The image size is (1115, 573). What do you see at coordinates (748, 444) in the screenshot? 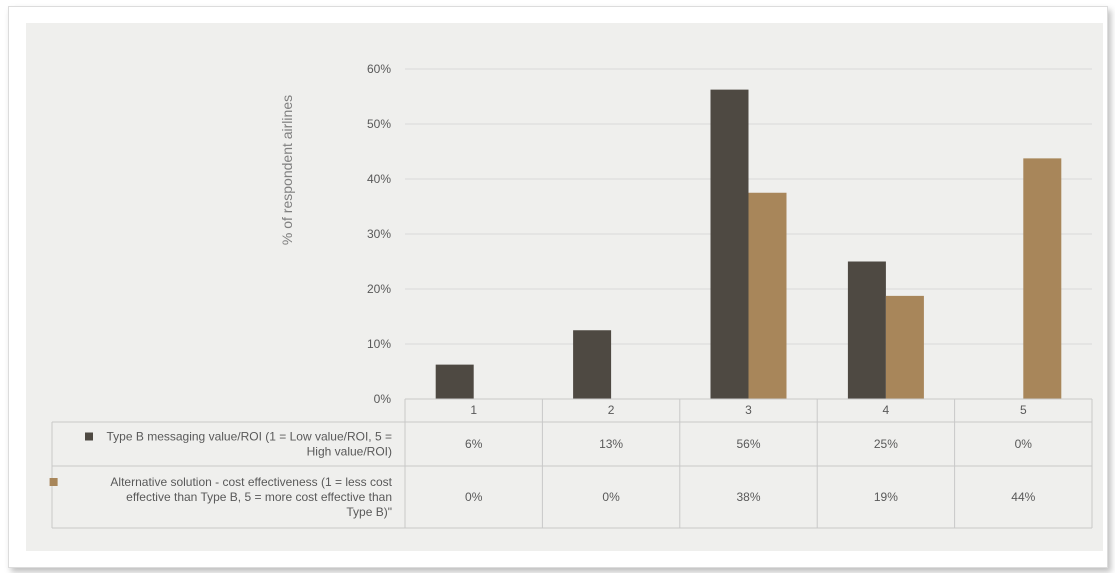
I see `data-cell-series1: 56%` at bounding box center [748, 444].